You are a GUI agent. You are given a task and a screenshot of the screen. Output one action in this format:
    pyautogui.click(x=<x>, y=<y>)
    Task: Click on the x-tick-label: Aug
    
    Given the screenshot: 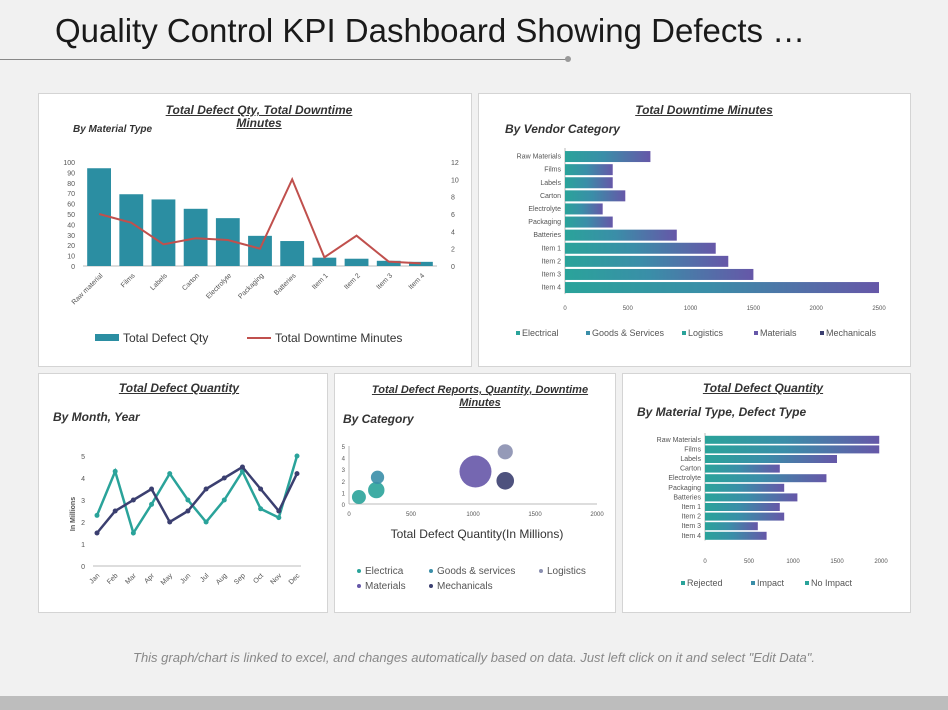 What is the action you would take?
    pyautogui.click(x=222, y=579)
    